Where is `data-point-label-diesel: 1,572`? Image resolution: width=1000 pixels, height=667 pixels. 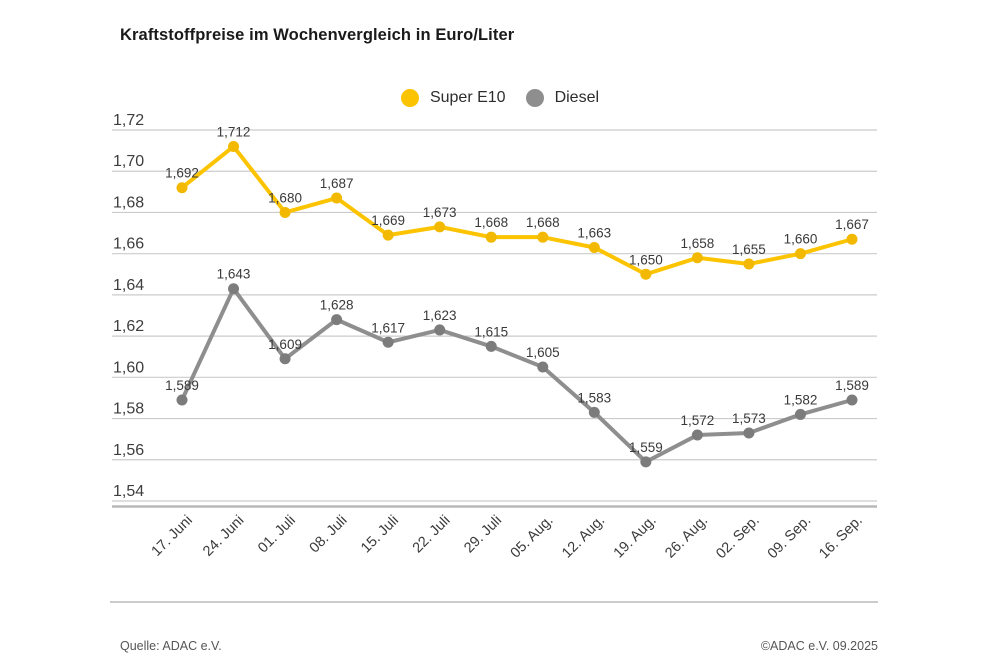
data-point-label-diesel: 1,572 is located at coordinates (697, 420).